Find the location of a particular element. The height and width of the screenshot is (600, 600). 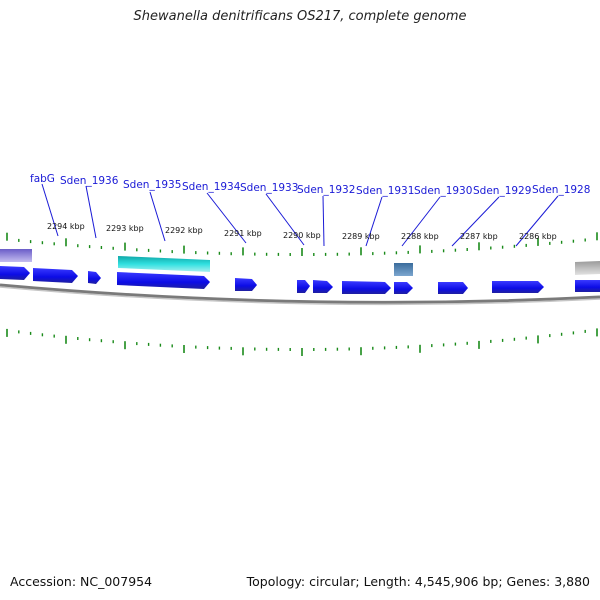

gene-label-sden-1929: Sden_1929 is located at coordinates (502, 191).